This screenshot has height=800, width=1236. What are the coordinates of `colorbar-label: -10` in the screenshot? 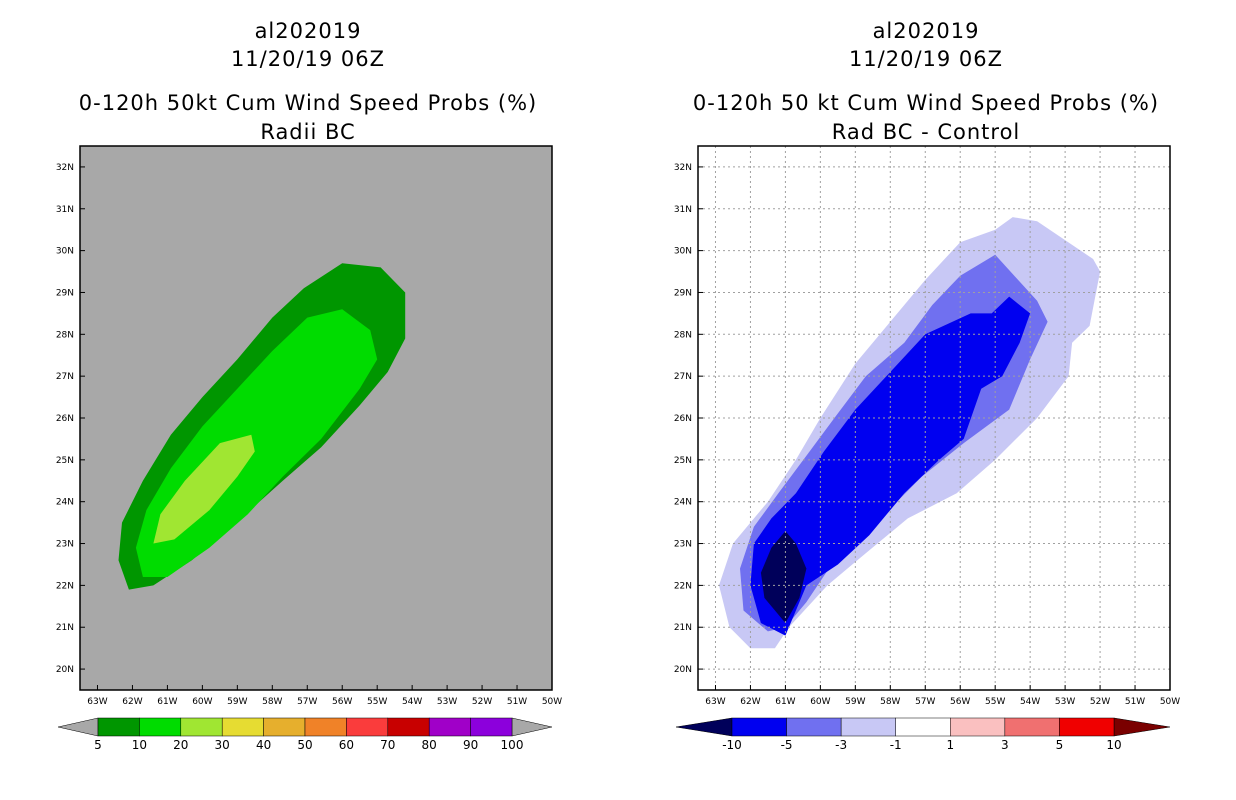 It's located at (732, 745).